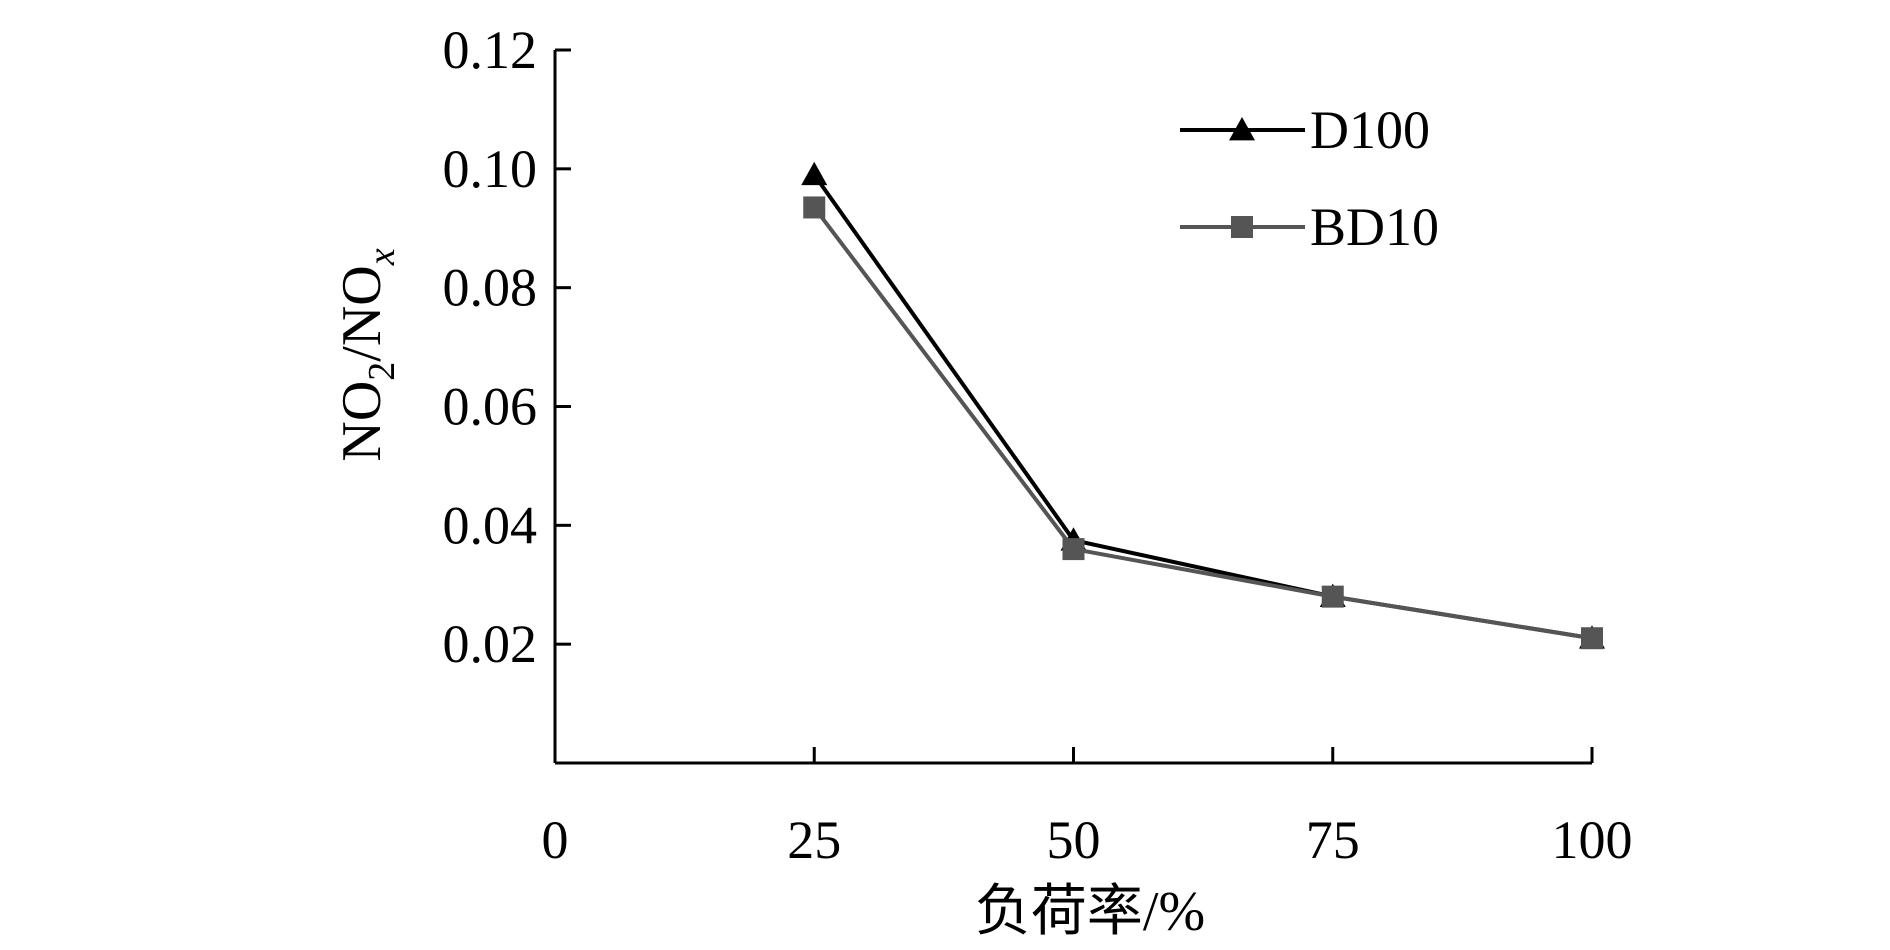 This screenshot has width=1890, height=950. I want to click on y-axis-title: NO2/NOx, so click(367, 354).